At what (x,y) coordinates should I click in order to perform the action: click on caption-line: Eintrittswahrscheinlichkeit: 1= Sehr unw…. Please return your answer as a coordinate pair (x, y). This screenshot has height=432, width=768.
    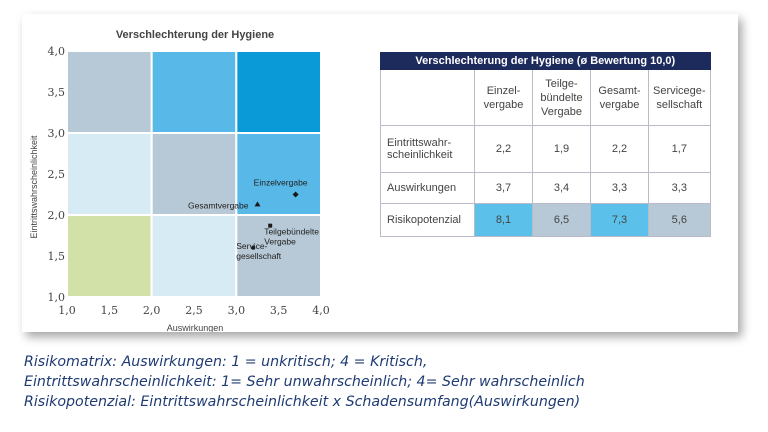
    Looking at the image, I should click on (304, 382).